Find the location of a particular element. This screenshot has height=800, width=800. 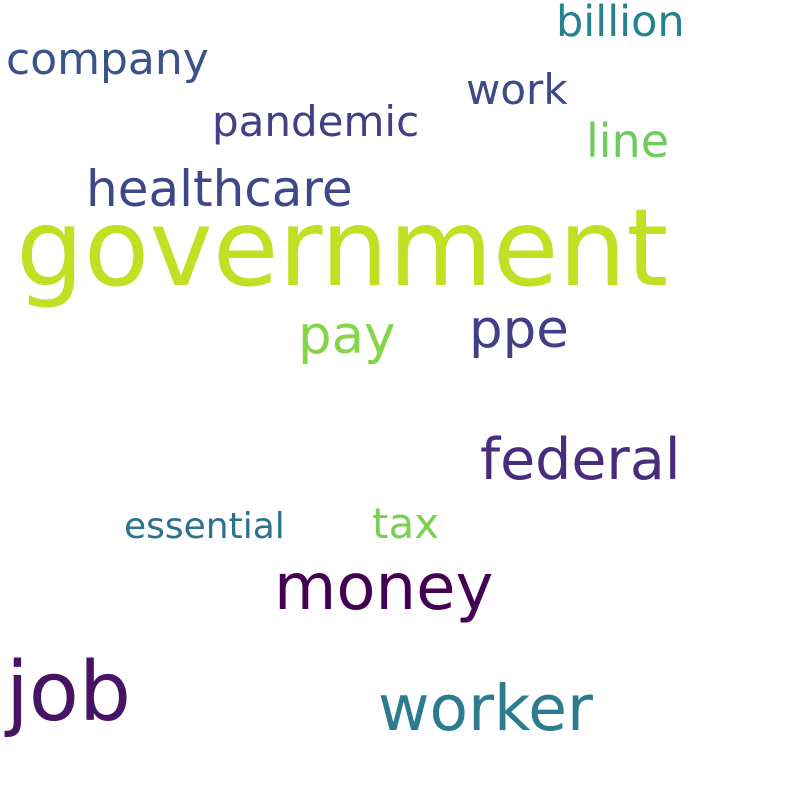

word-healthcare: healthcare is located at coordinates (219, 189).